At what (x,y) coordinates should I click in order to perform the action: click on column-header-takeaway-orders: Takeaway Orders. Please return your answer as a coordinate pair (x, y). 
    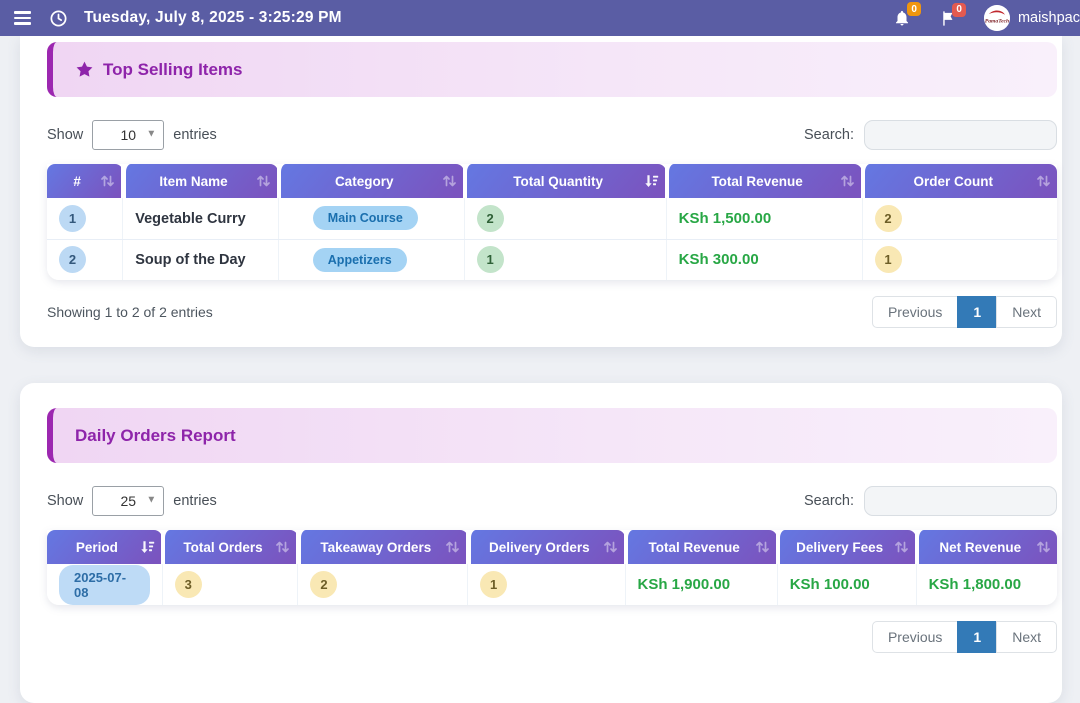
    Looking at the image, I should click on (383, 547).